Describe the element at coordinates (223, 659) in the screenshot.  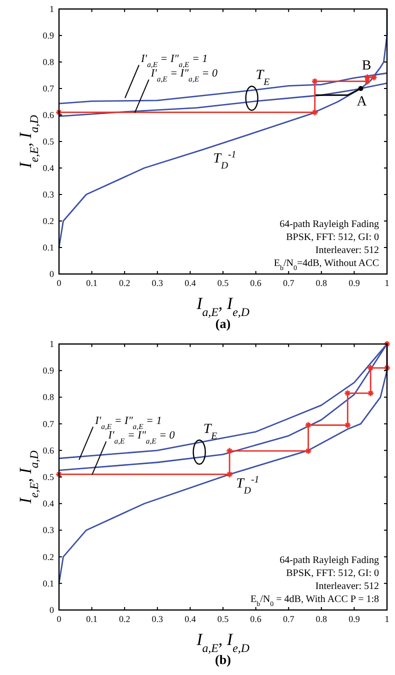
I see `text: (b)` at that location.